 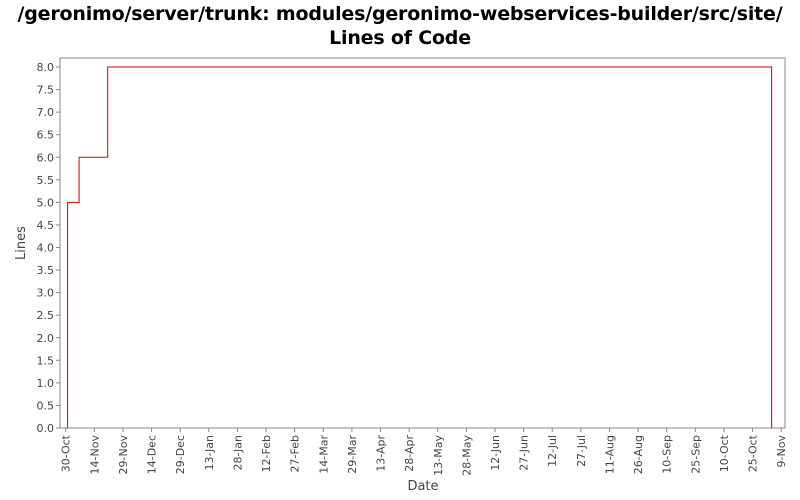 I want to click on y-tick-label: 4.0, so click(x=46, y=248).